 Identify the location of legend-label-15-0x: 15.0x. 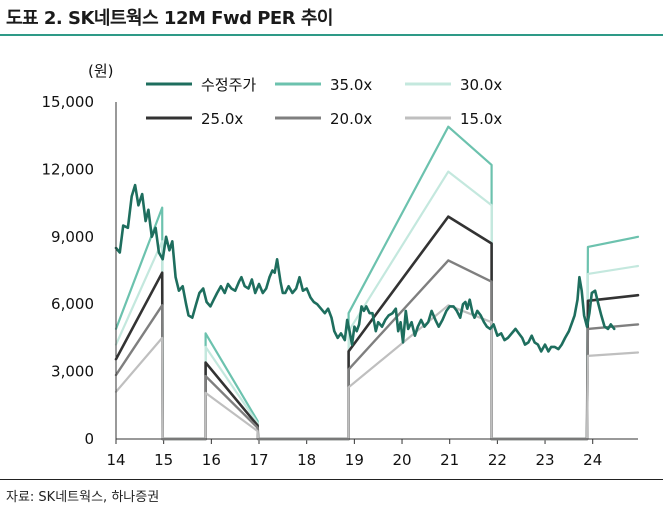
(481, 119).